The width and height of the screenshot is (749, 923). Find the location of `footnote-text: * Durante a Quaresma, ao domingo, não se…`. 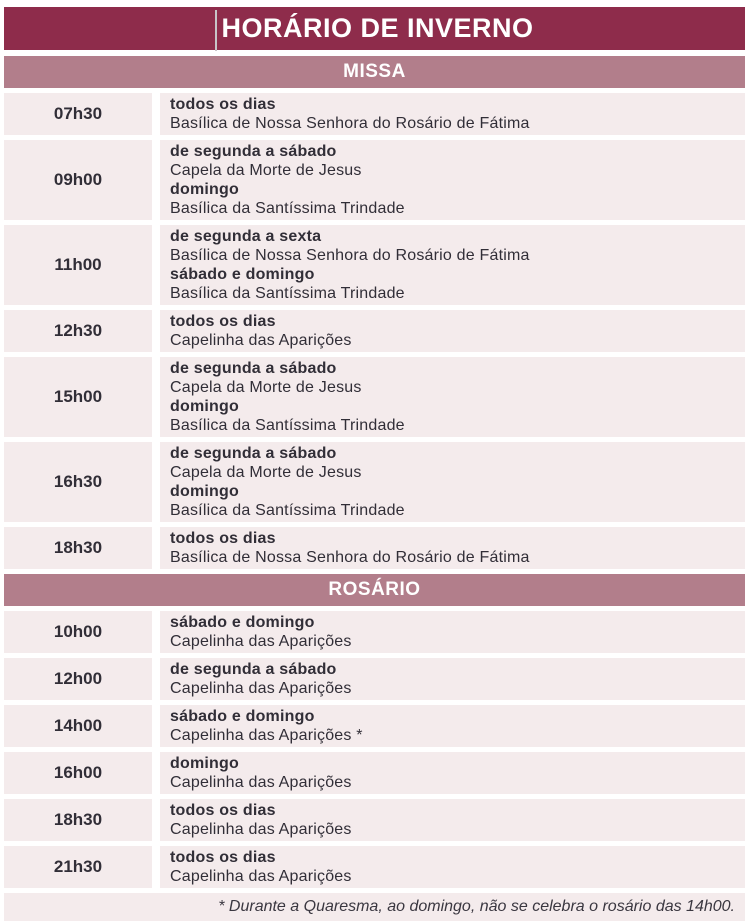

footnote-text: * Durante a Quaresma, ao domingo, não se… is located at coordinates (476, 906).